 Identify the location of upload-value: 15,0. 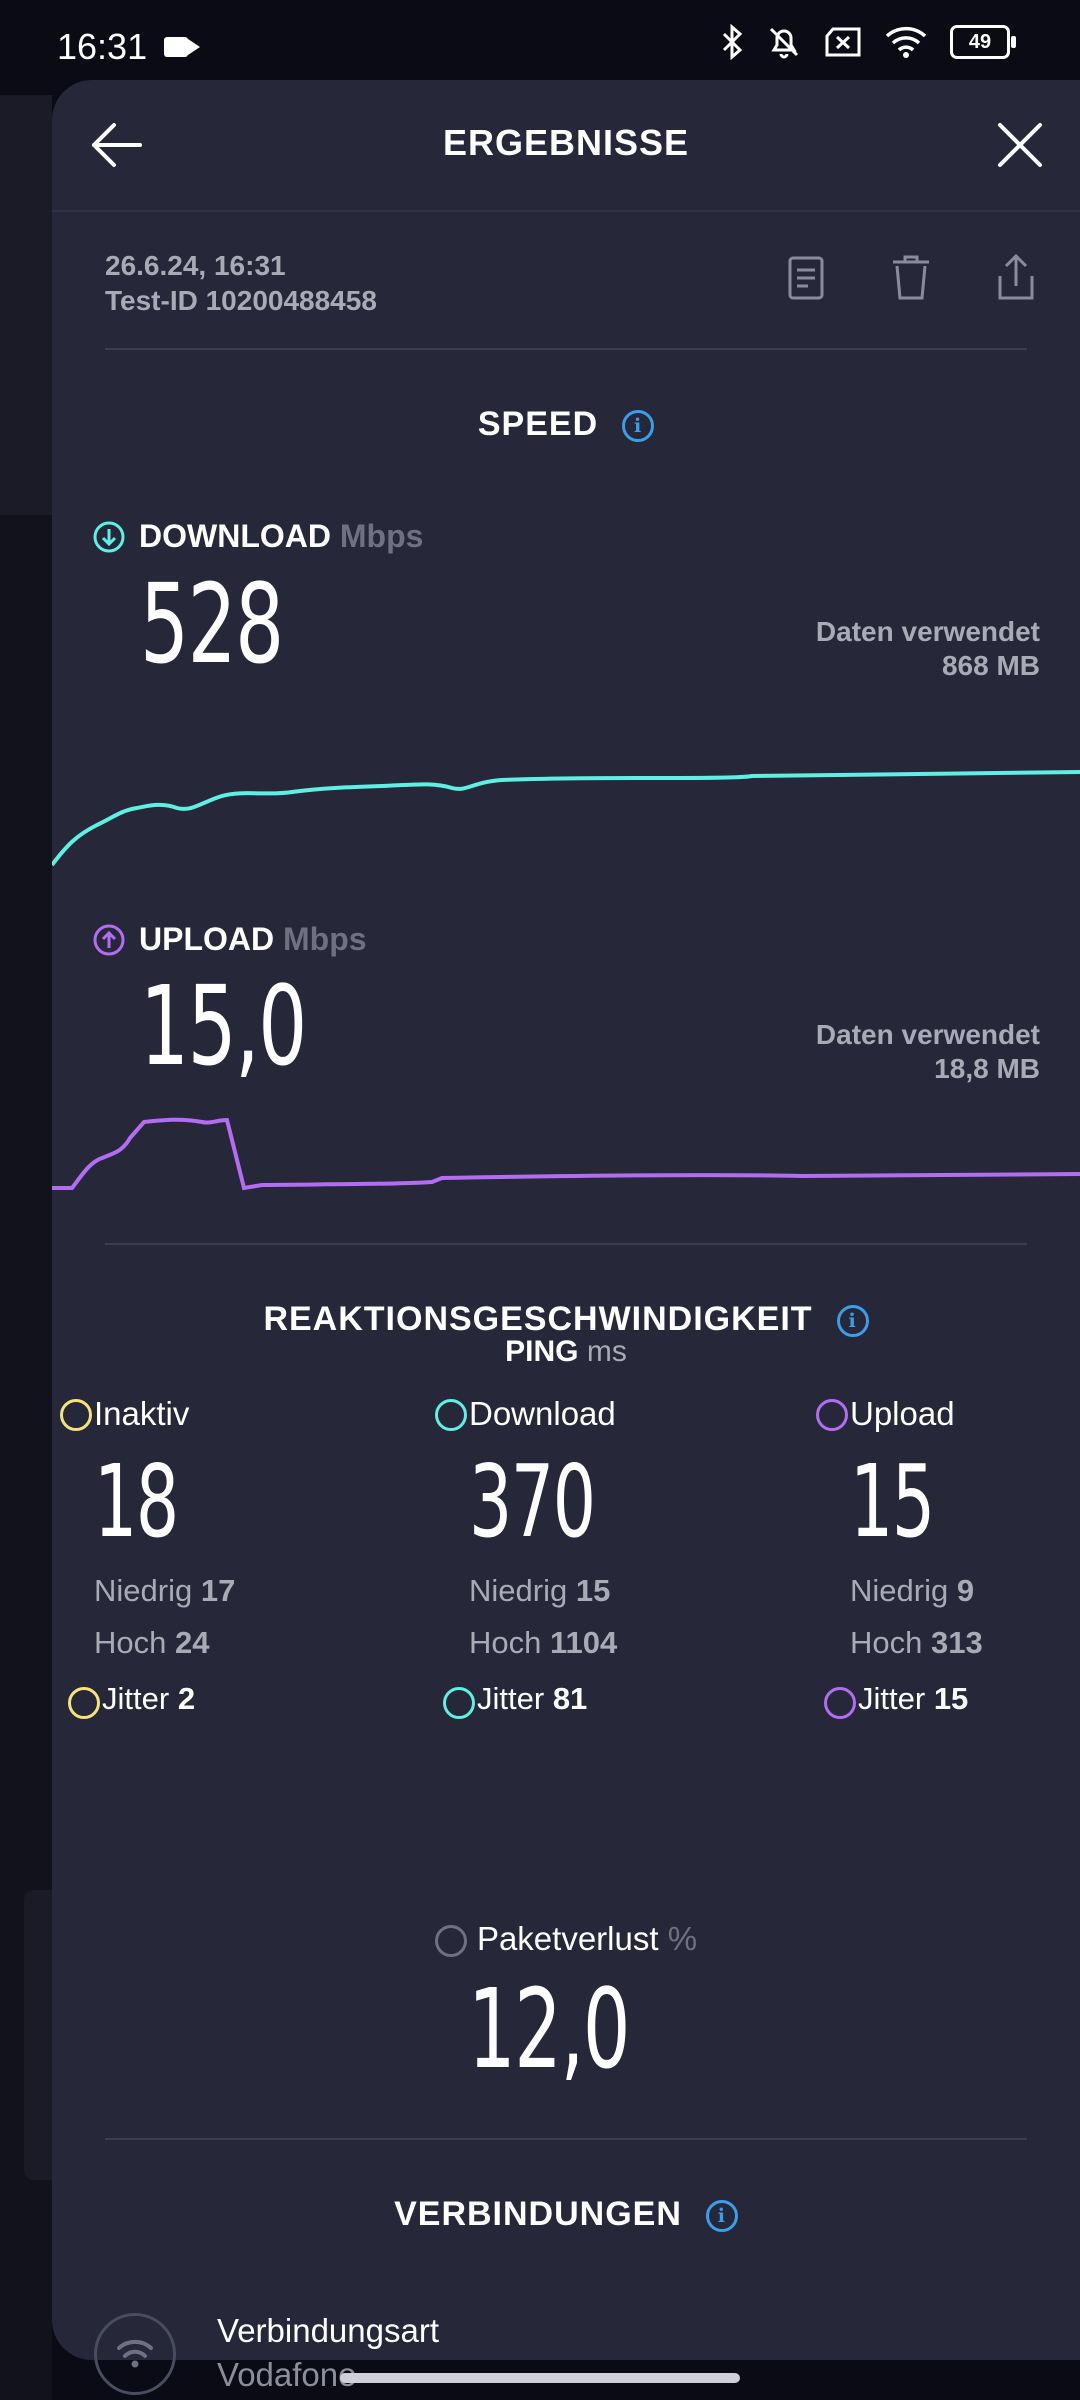
(223, 1026).